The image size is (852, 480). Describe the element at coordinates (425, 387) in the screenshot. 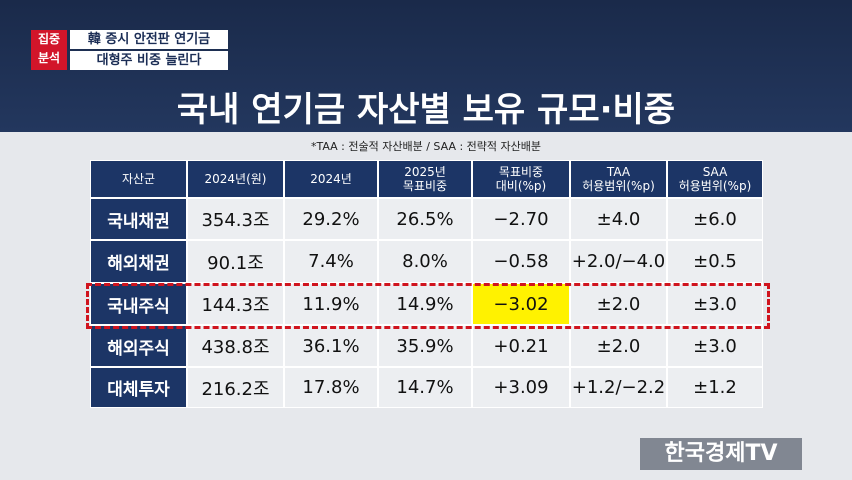

I see `cell: 14.7%` at that location.